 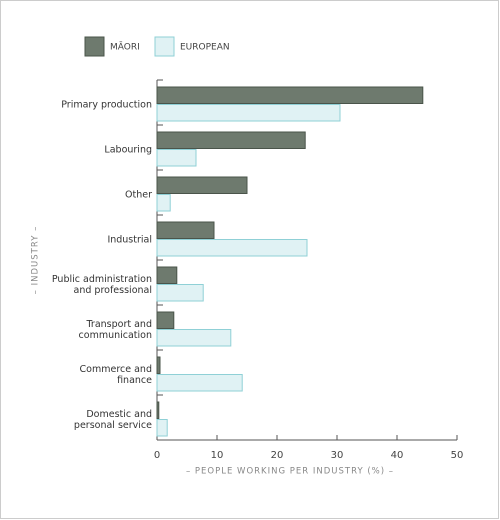 I want to click on y-tick-label: Commerce and finance, so click(x=115, y=375).